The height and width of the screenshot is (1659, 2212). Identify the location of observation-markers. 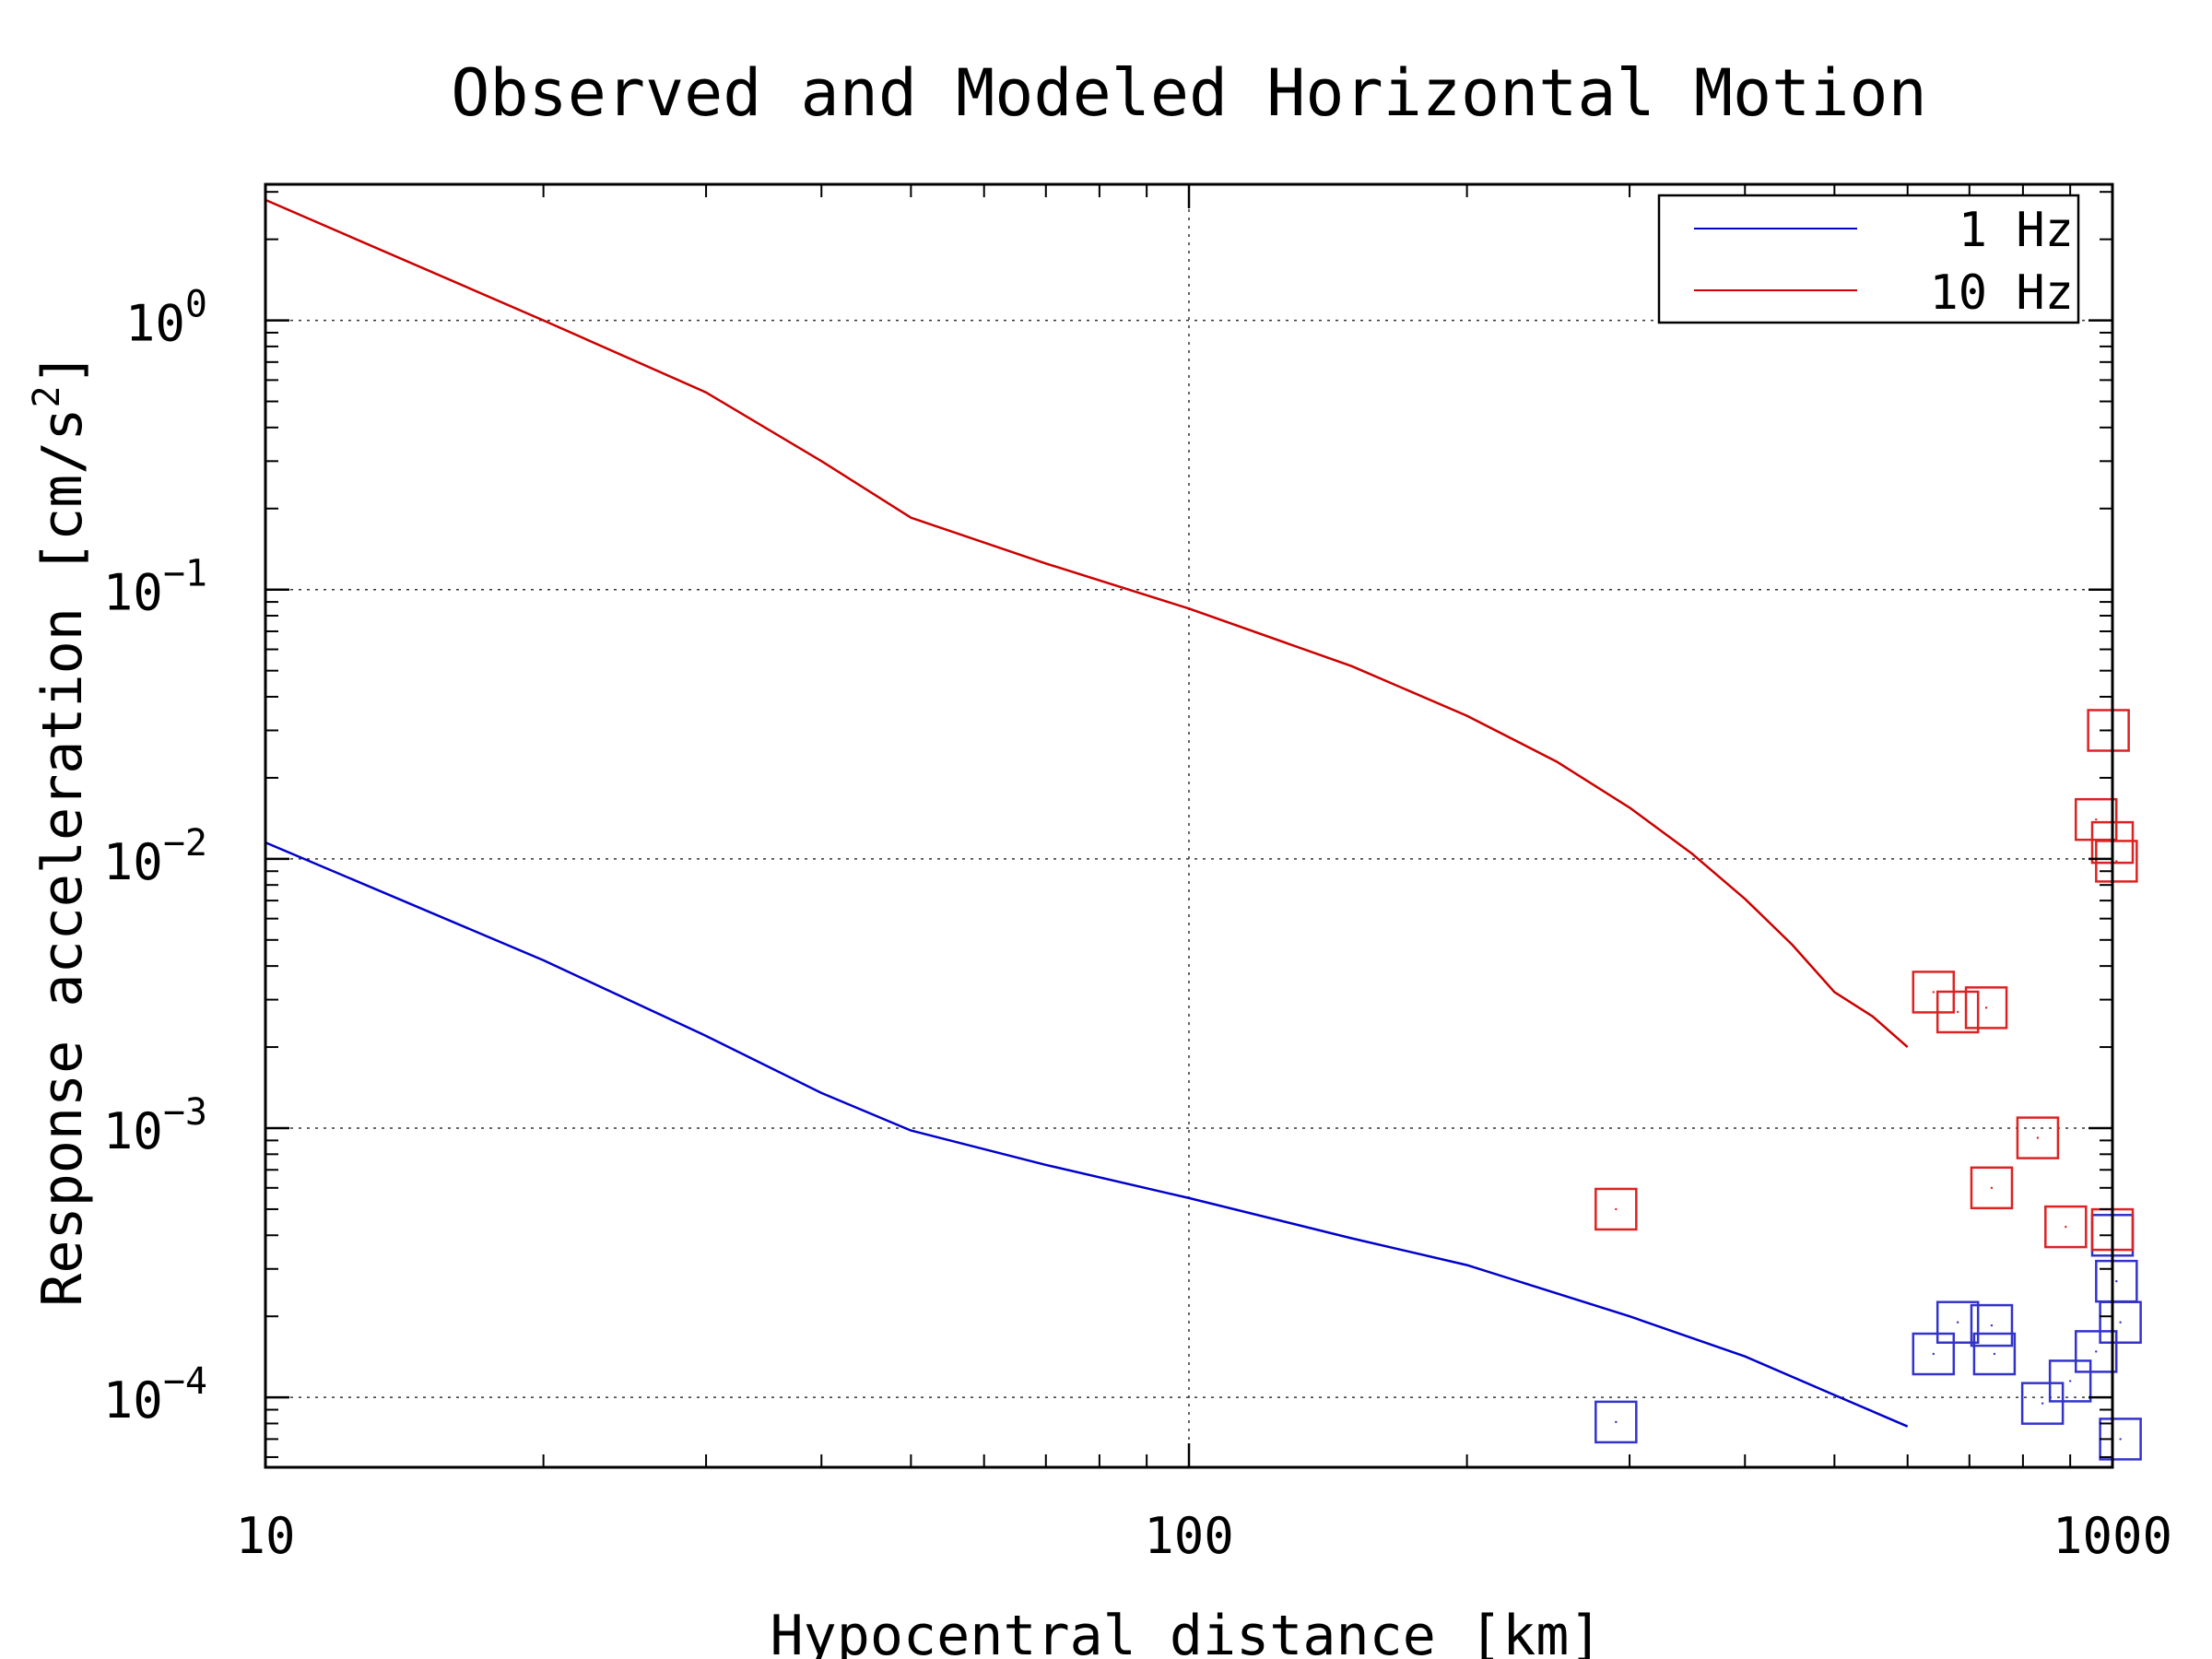
(1868, 1085).